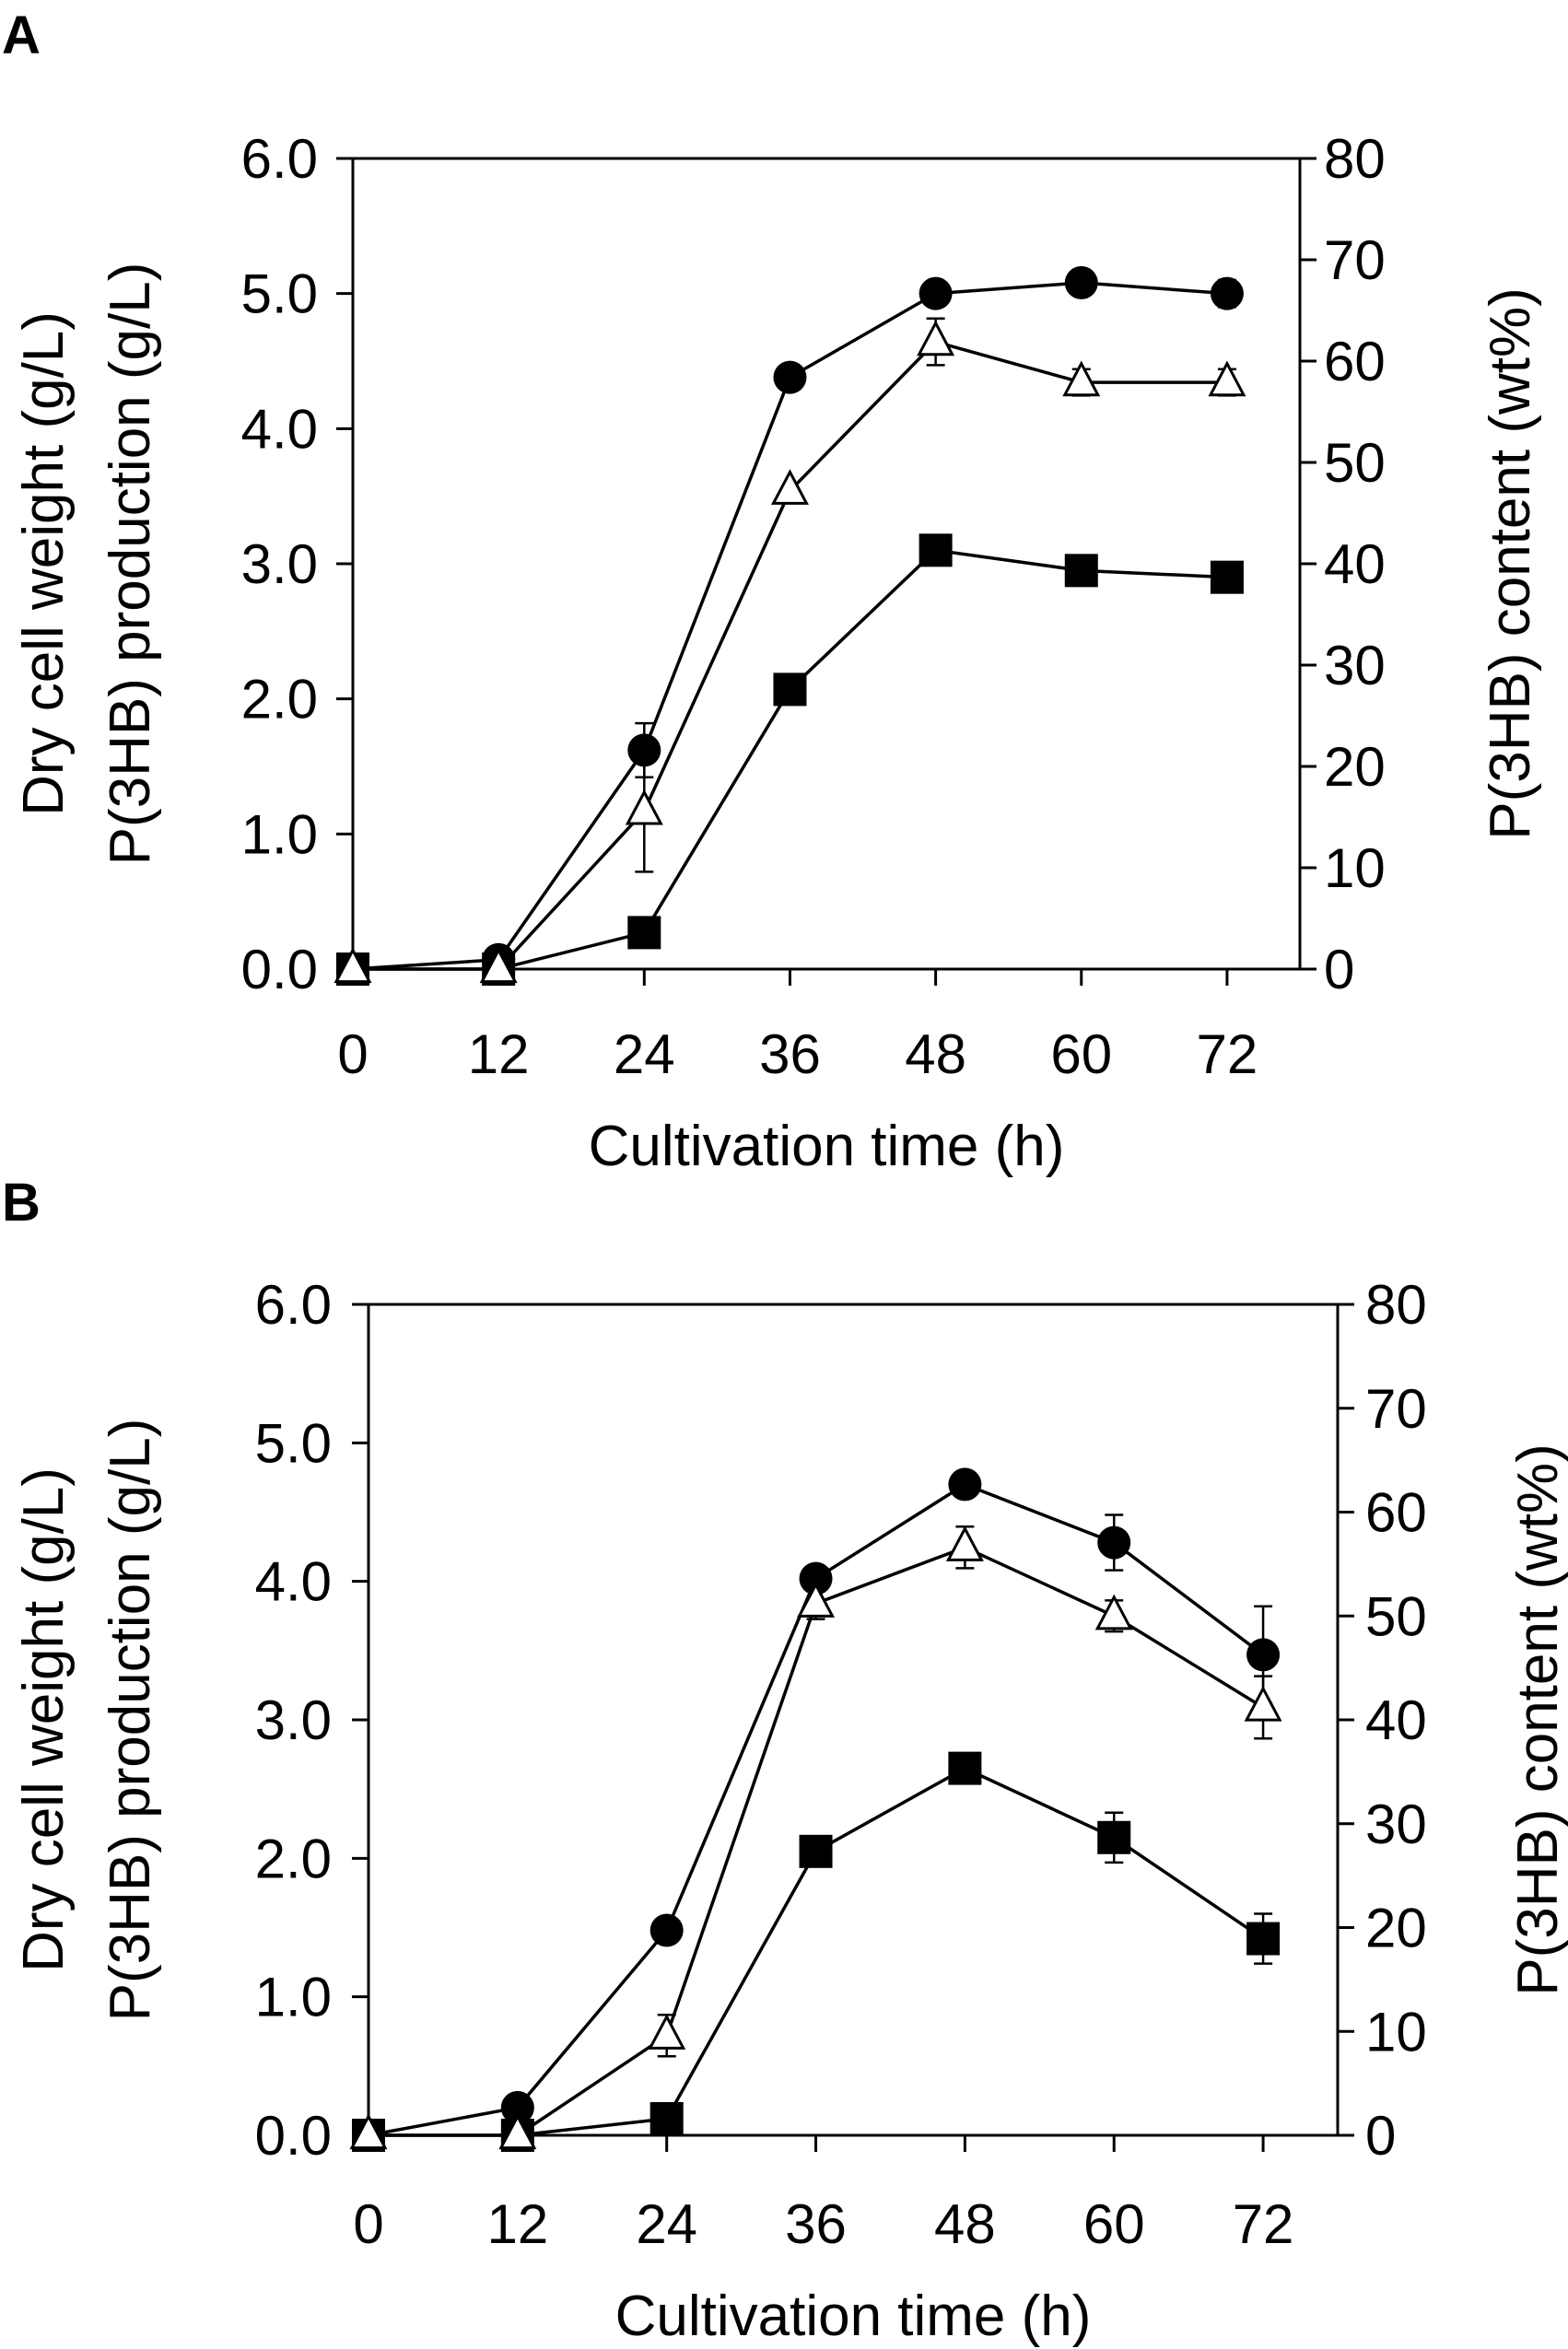 The width and height of the screenshot is (1568, 2349). Describe the element at coordinates (21, 1203) in the screenshot. I see `panel-label-b: B` at that location.